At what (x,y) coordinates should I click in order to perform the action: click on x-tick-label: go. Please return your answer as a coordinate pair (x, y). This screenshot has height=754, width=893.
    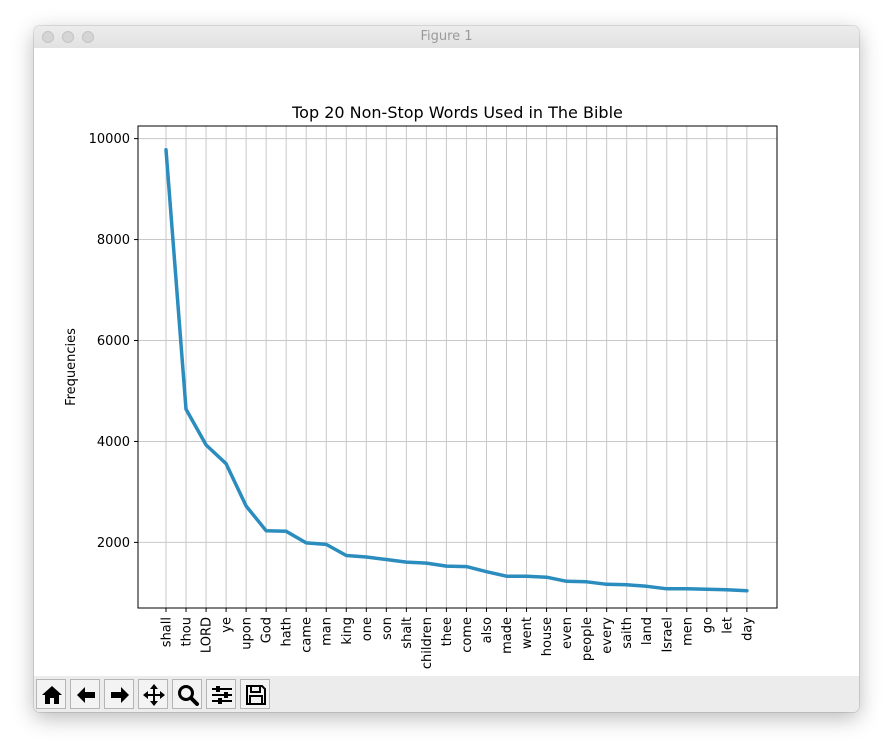
    Looking at the image, I should click on (707, 625).